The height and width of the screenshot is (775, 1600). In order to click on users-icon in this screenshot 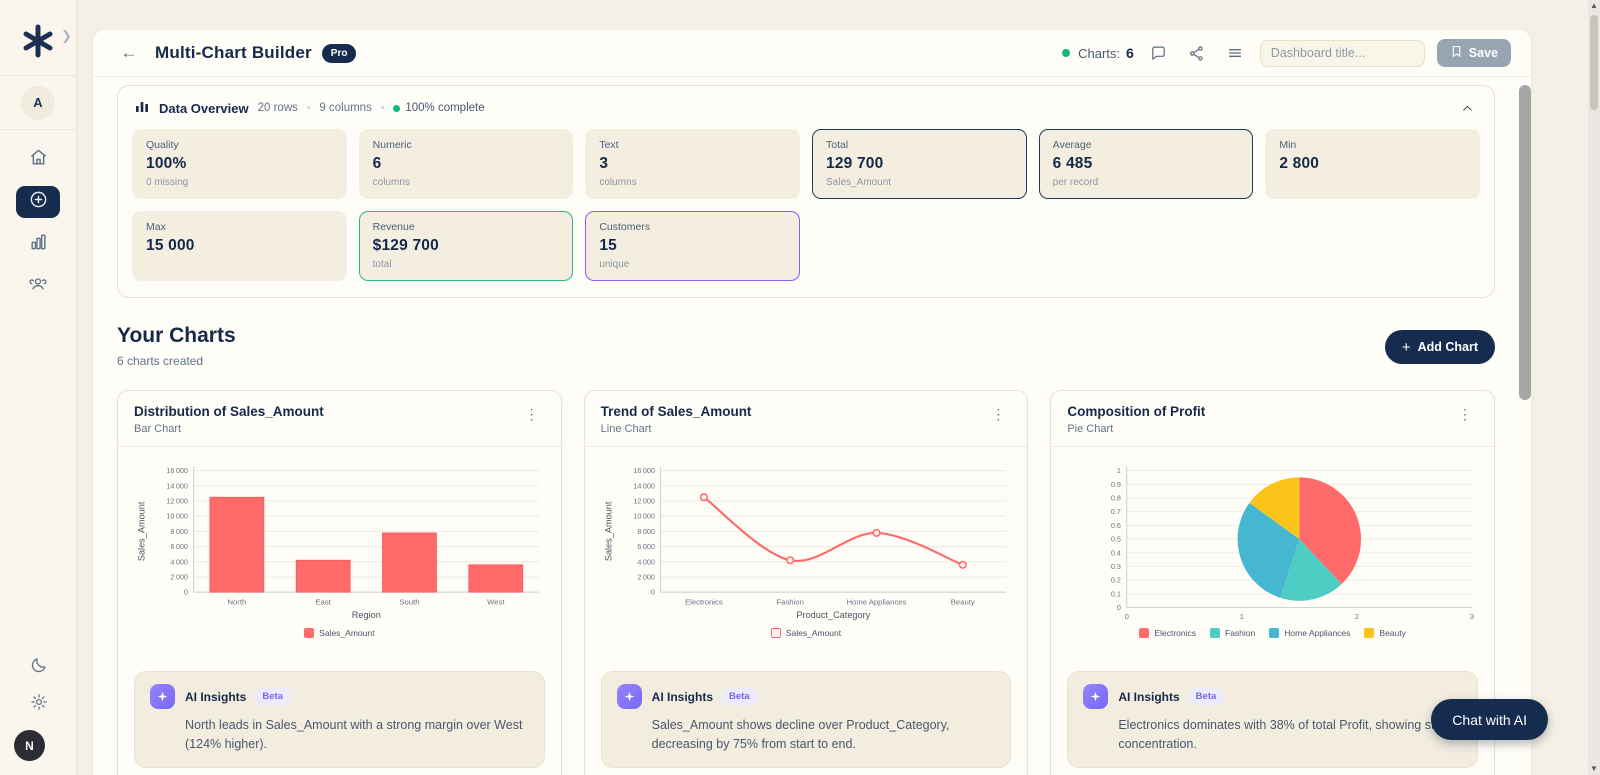, I will do `click(38, 286)`.